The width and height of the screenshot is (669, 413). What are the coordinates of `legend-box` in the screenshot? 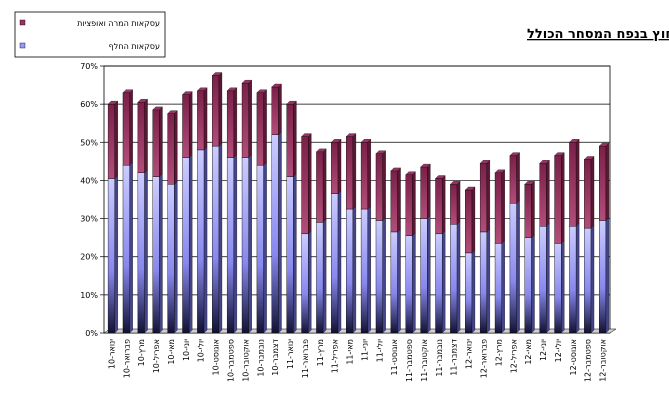 It's located at (90, 34).